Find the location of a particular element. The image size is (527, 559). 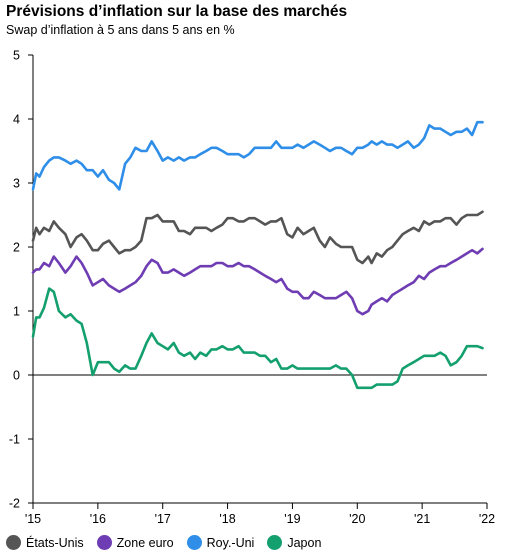

legend-item-japon: Japon is located at coordinates (294, 542).